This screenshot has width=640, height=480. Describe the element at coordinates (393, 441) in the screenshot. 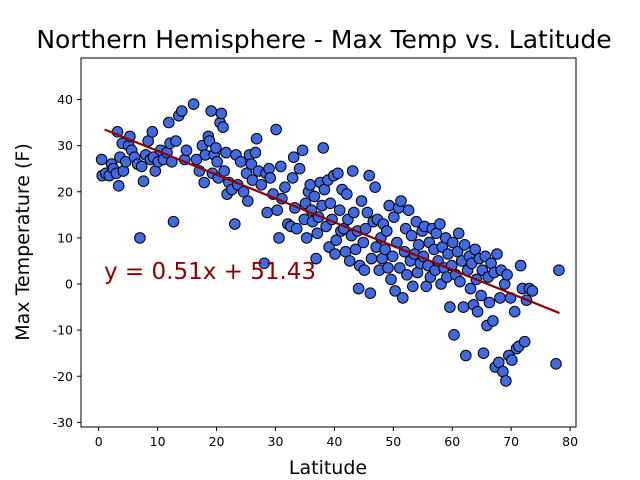

I see `x-tick-label: 50` at that location.